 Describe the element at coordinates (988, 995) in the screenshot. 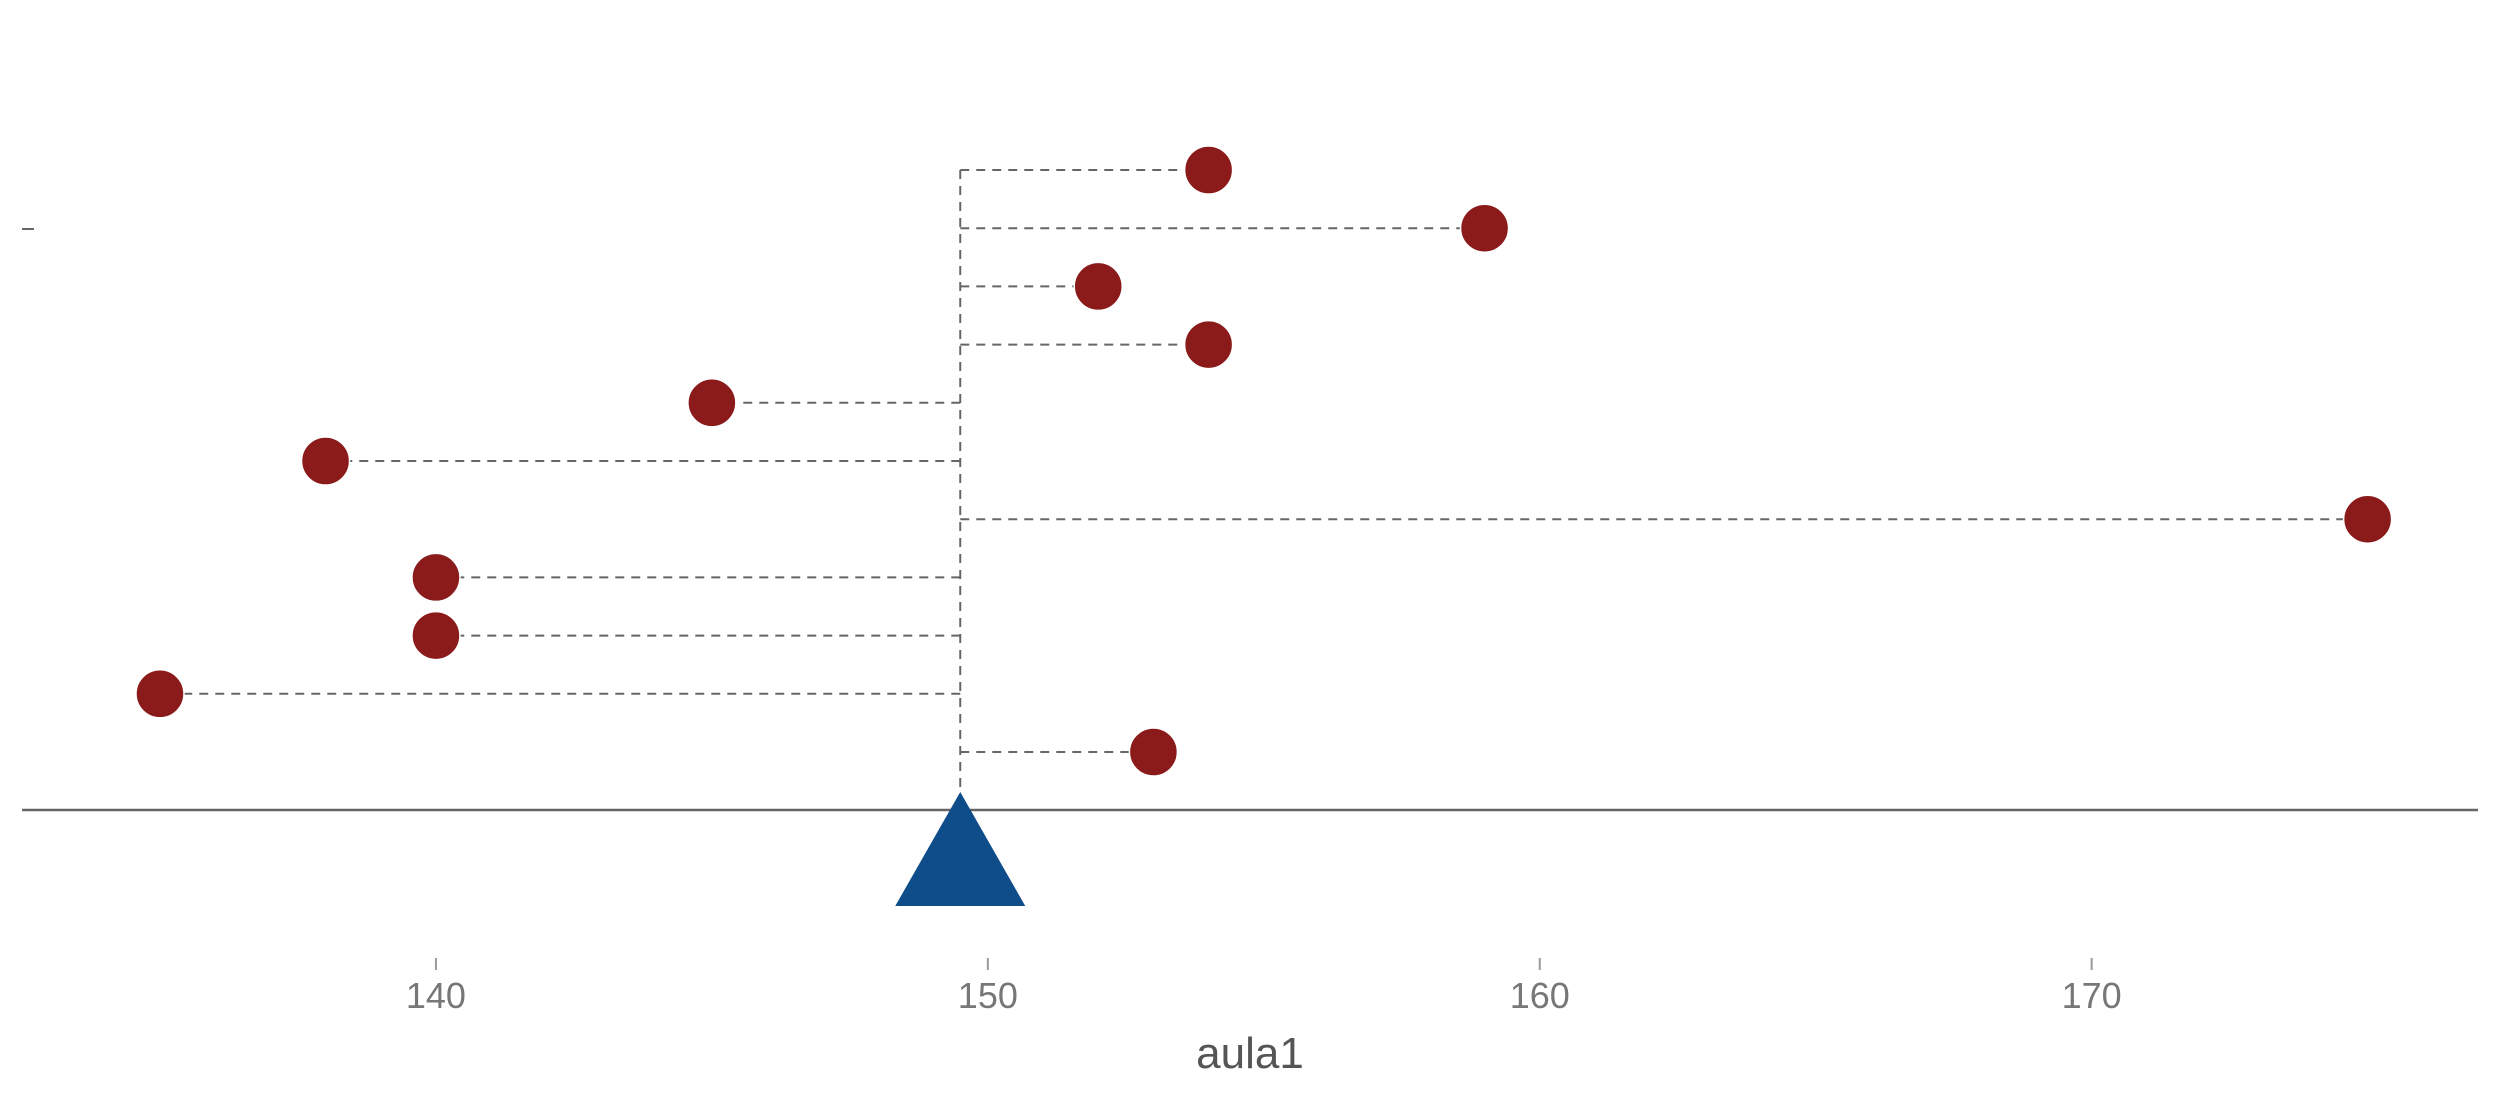

I see `x-tick-label: 150` at that location.